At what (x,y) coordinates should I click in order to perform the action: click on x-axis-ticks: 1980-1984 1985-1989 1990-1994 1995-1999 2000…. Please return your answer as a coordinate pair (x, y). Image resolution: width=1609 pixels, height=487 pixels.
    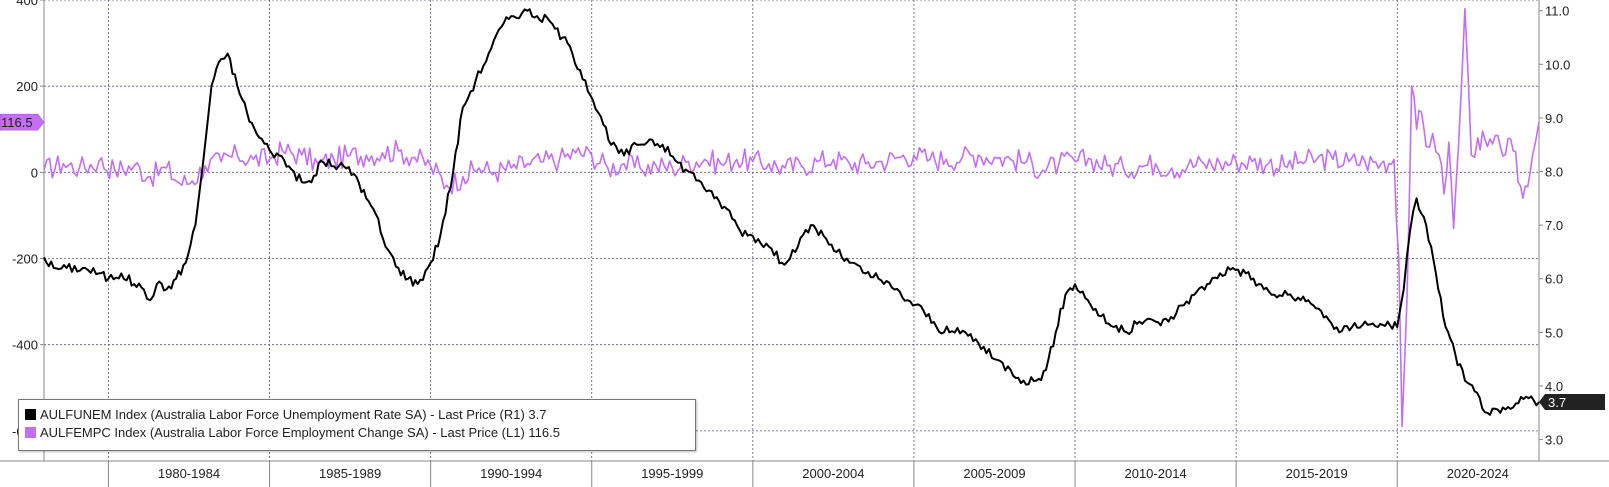
    Looking at the image, I should click on (808, 474).